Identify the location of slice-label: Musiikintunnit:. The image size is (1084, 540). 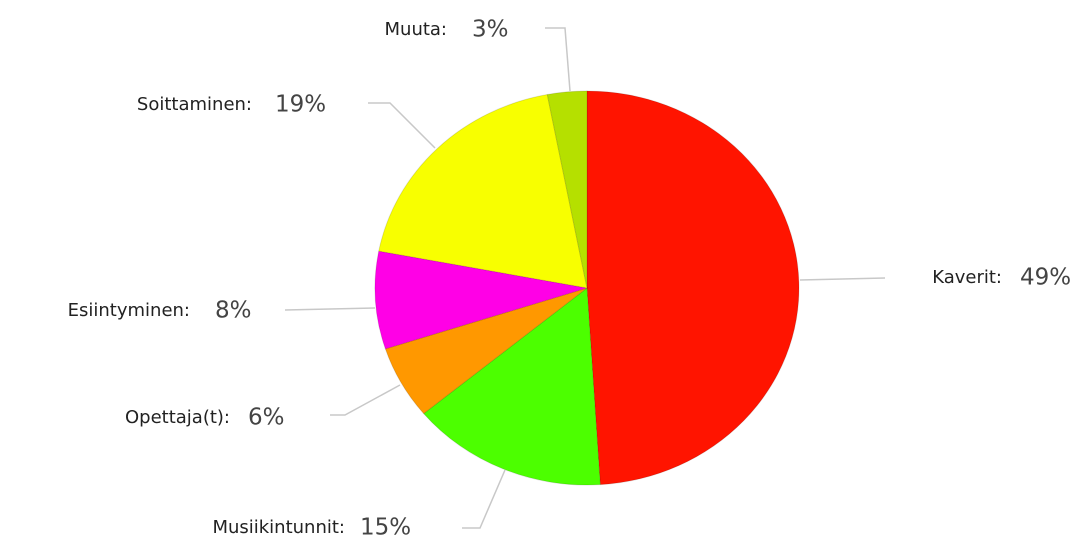
(278, 527).